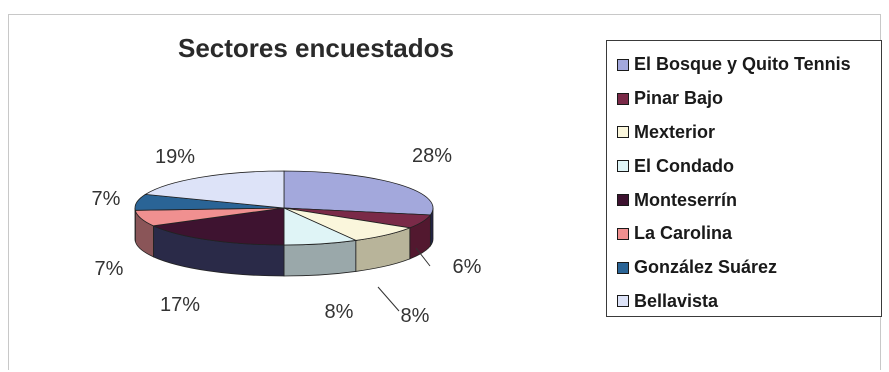  Describe the element at coordinates (358, 193) in the screenshot. I see `pie-slice-el-bosque-y-quito-tennis` at that location.